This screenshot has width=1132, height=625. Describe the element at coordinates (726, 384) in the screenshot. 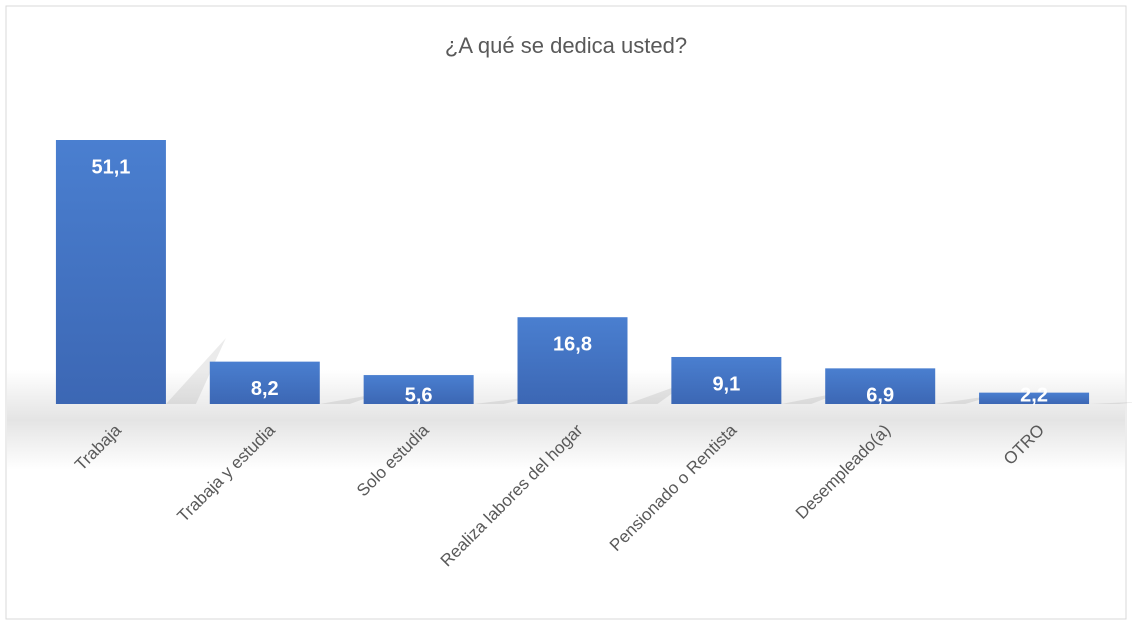

I see `data-label: 9,1` at that location.